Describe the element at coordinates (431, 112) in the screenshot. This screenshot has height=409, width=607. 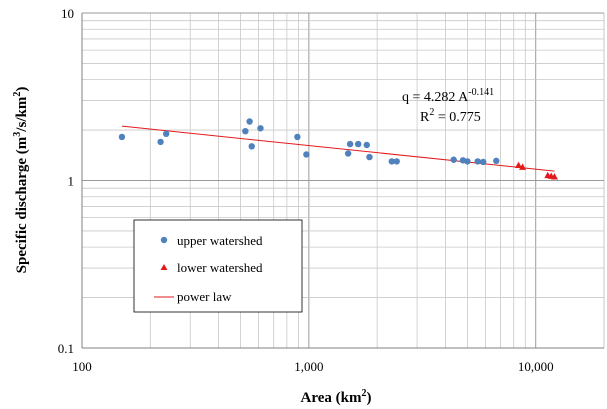
I see `r-squared-sup: 2` at that location.